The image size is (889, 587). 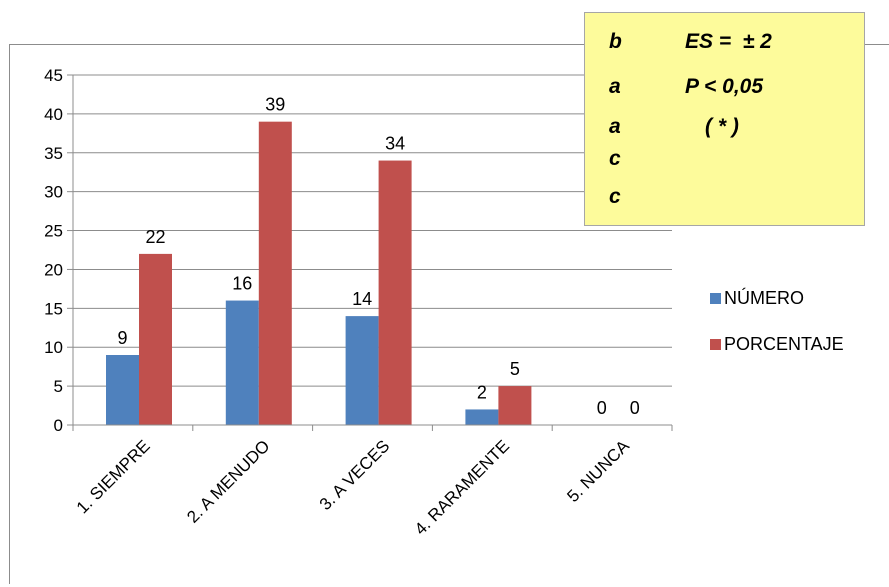 I want to click on data-label: 22, so click(x=155, y=237).